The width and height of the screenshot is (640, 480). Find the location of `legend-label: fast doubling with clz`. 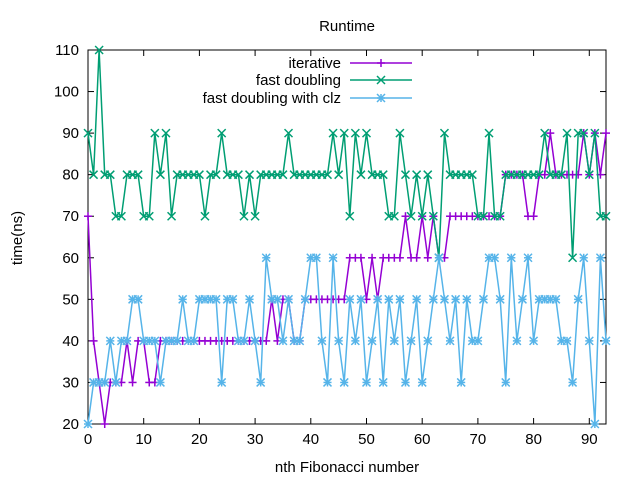

legend-label: fast doubling with clz is located at coordinates (272, 98).